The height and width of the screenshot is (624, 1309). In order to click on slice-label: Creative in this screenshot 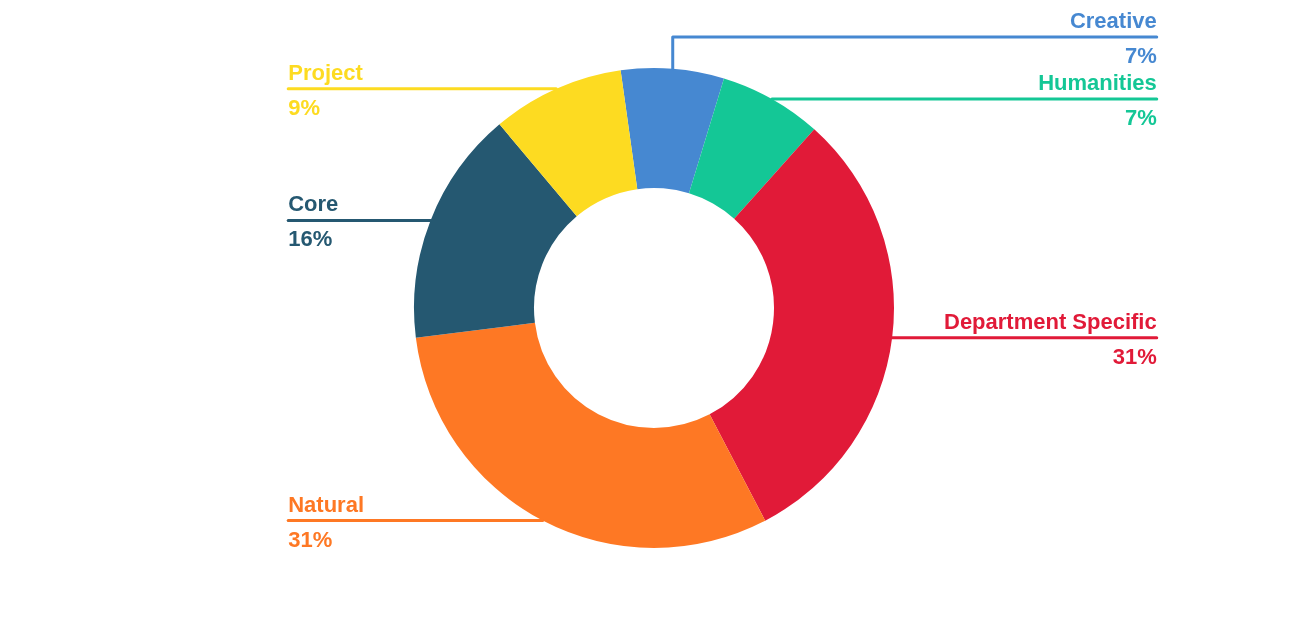, I will do `click(1113, 20)`.